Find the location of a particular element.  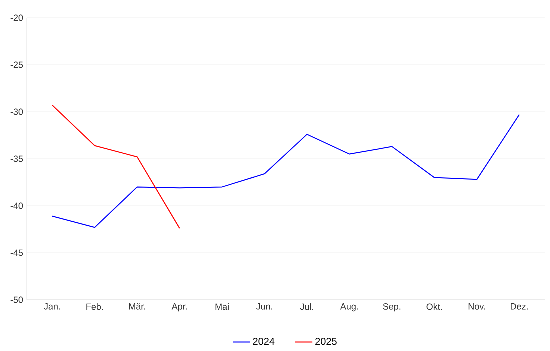

y-tick-label: -45 is located at coordinates (17, 253).